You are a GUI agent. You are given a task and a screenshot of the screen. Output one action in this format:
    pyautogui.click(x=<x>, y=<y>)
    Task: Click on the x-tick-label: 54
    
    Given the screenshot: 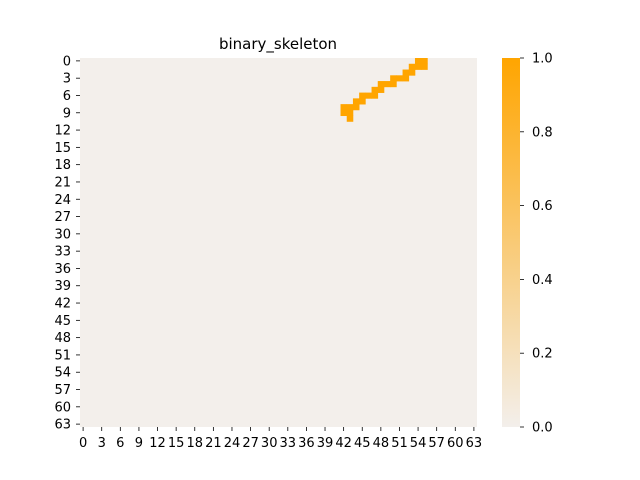 What is the action you would take?
    pyautogui.click(x=418, y=443)
    